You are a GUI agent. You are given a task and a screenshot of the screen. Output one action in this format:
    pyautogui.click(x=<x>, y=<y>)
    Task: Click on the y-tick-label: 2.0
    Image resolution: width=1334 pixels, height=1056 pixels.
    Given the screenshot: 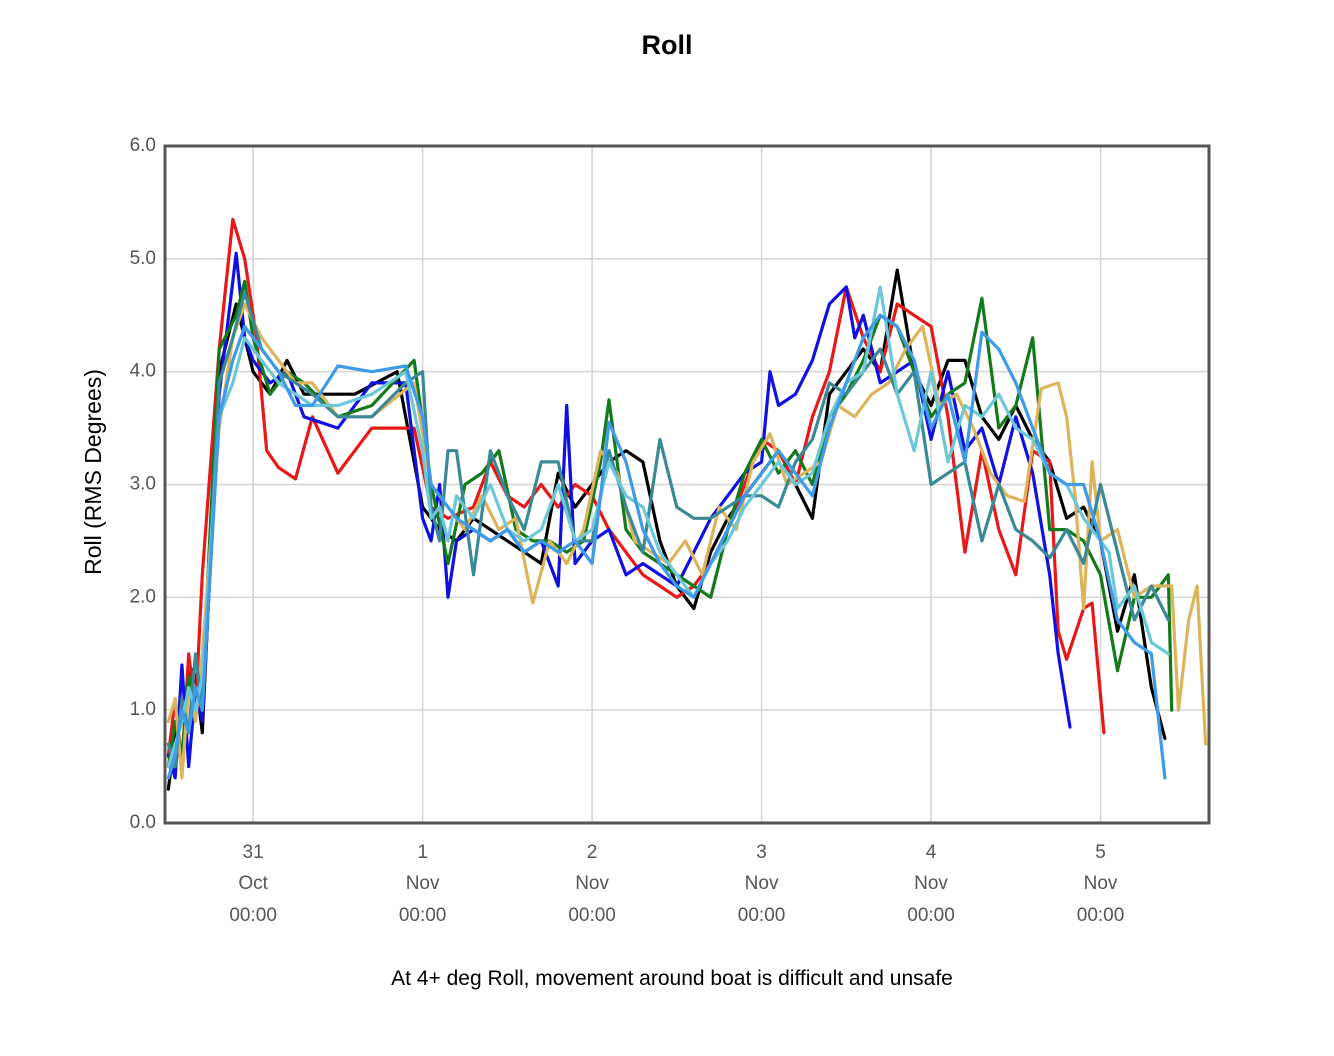 What is the action you would take?
    pyautogui.click(x=143, y=596)
    